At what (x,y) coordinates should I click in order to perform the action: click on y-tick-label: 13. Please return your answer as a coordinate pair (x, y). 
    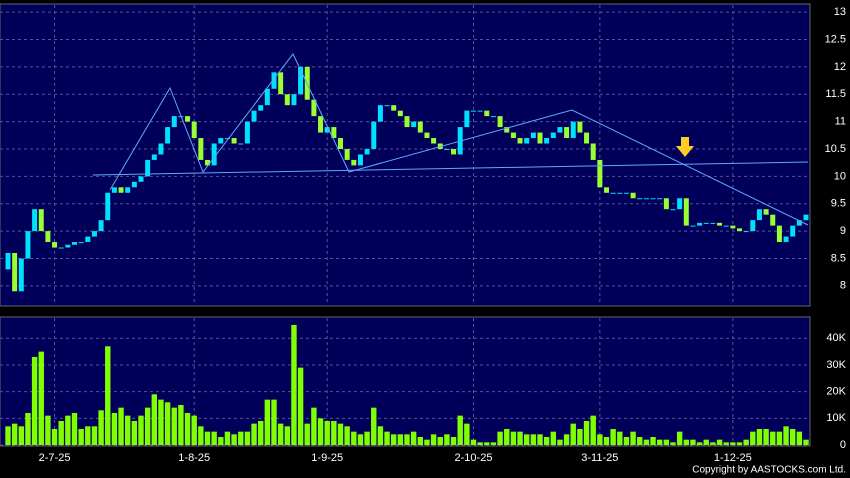
    Looking at the image, I should click on (840, 12).